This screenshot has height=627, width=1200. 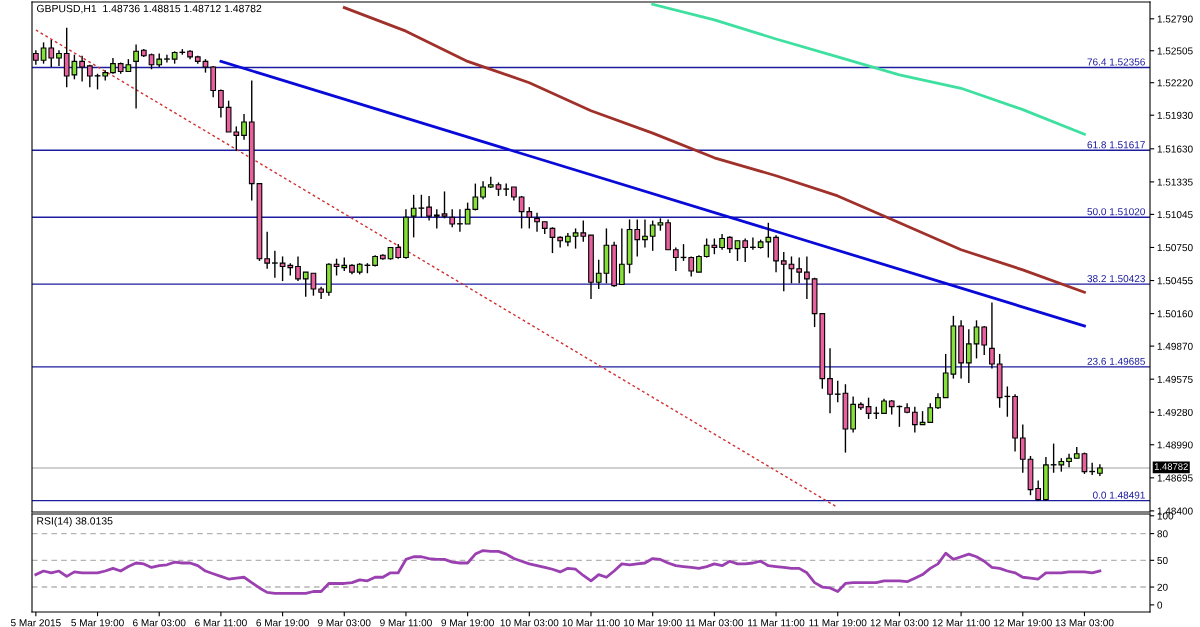 I want to click on y-tick-label: 1.51930, so click(x=1175, y=115).